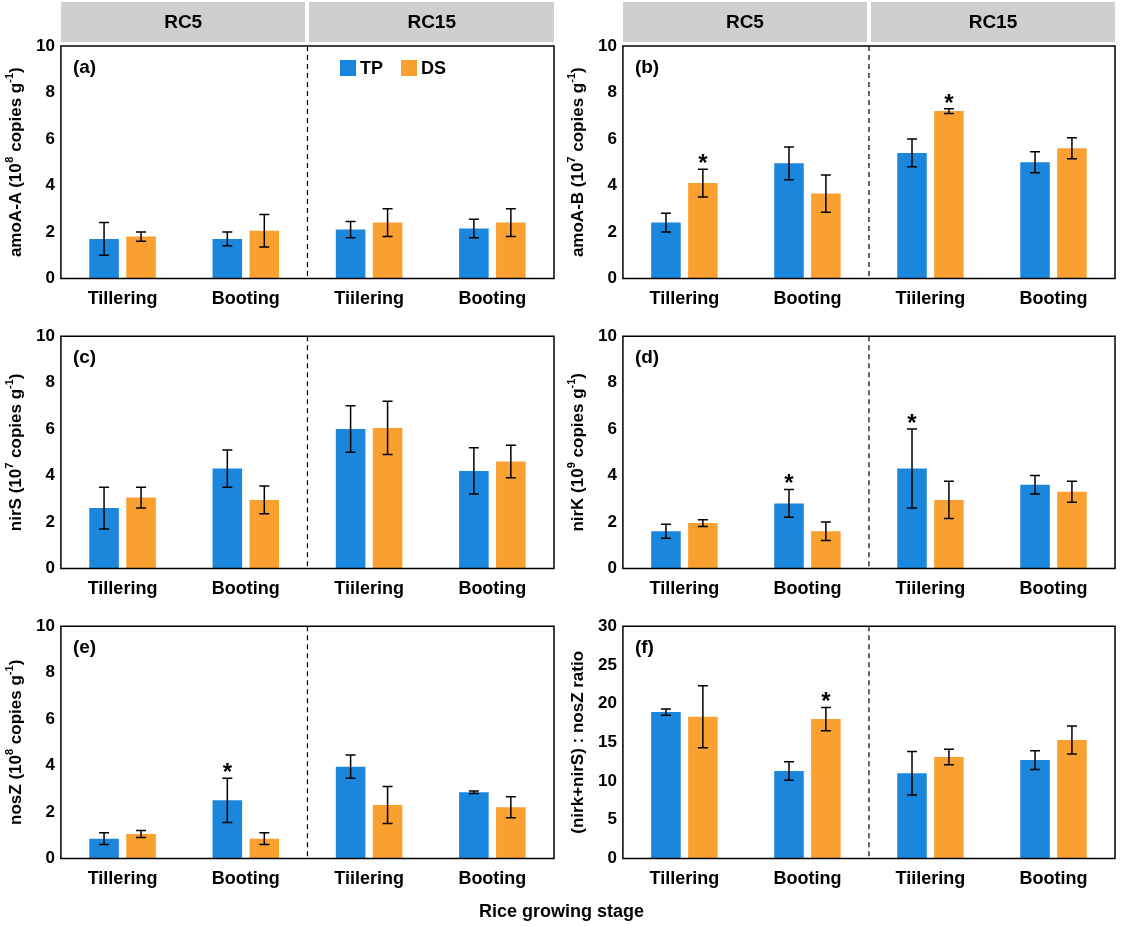  I want to click on y-axis-title: nosZ (108 copies g-1), so click(14, 742).